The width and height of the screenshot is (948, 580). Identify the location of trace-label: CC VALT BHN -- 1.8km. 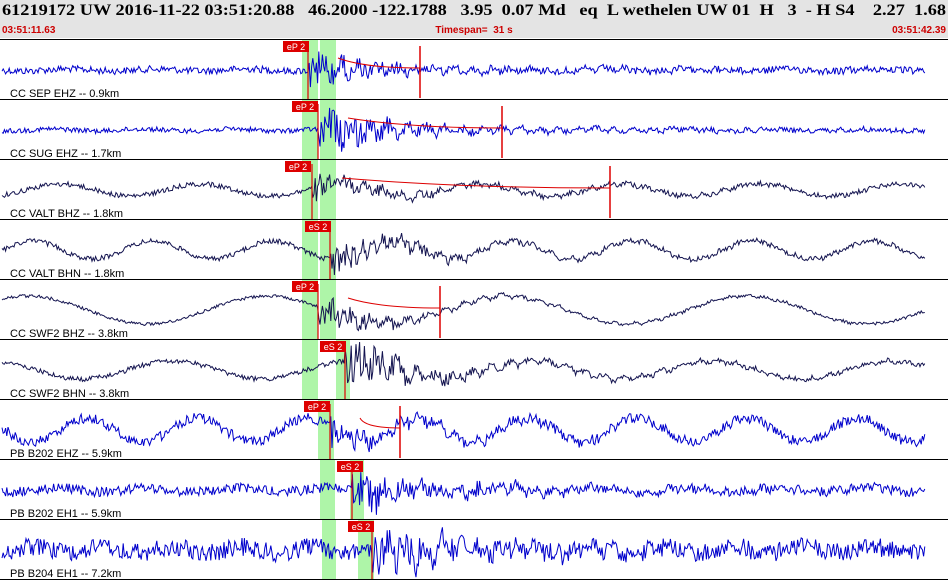
(67, 274).